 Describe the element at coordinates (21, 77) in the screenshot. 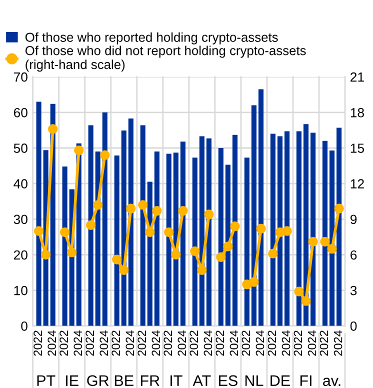

I see `y-tick-label: 70` at that location.